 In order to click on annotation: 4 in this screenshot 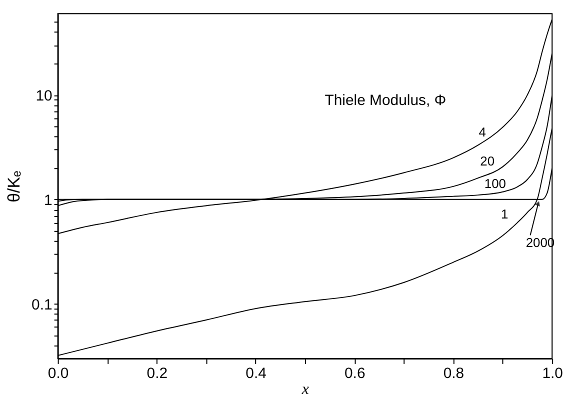, I will do `click(482, 132)`.